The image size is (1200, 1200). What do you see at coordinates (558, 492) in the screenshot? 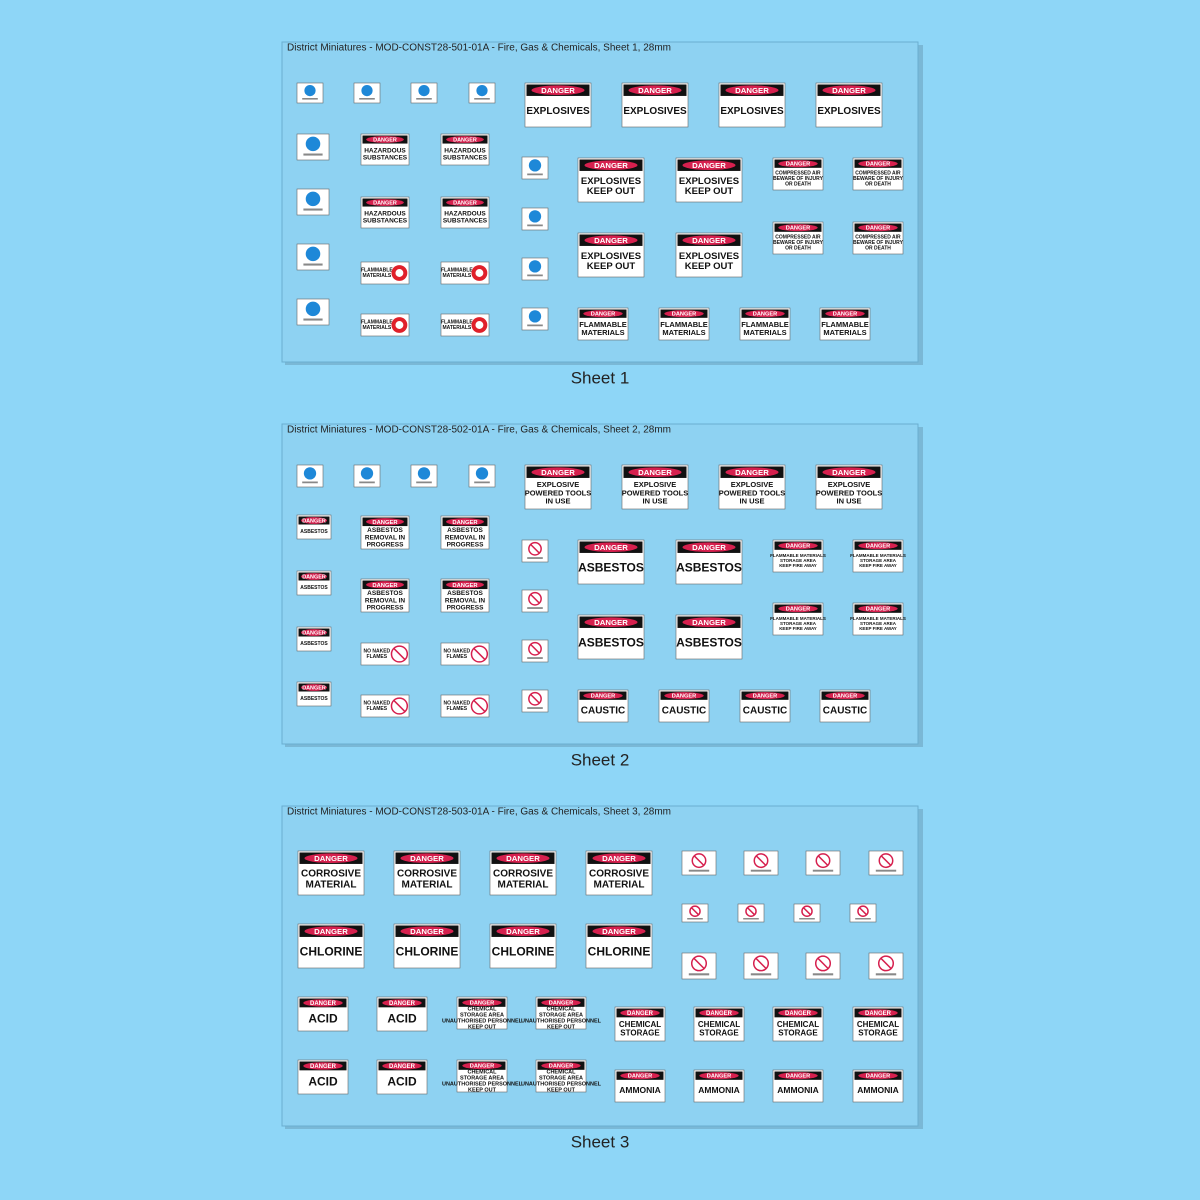
I see `sign-text: POWERED TOOLS` at bounding box center [558, 492].